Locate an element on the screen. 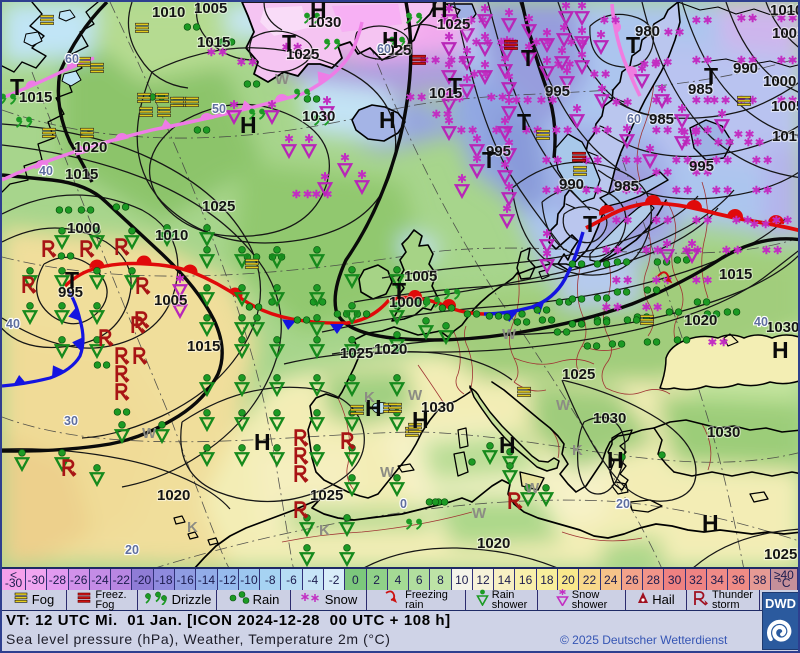 The width and height of the screenshot is (800, 653). svg-text: 980 is located at coordinates (647, 31).